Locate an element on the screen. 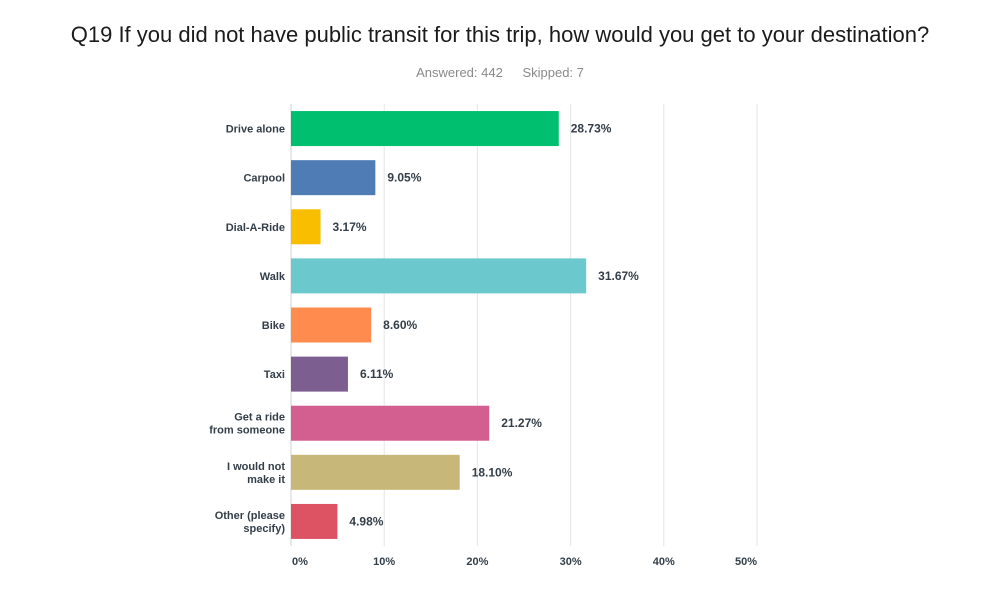 The width and height of the screenshot is (1000, 596). data-label: 18.10% is located at coordinates (492, 472).